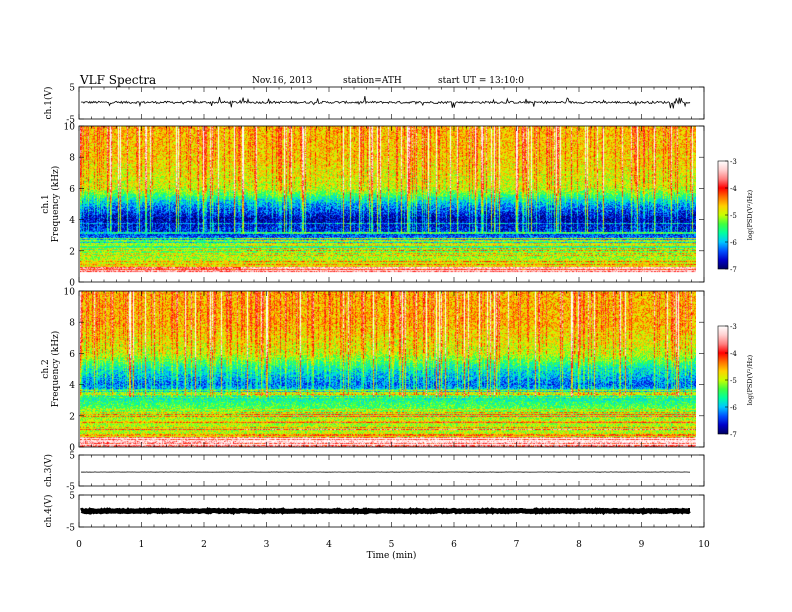 The width and height of the screenshot is (792, 612). What do you see at coordinates (642, 545) in the screenshot?
I see `x-tick-label: 9` at bounding box center [642, 545].